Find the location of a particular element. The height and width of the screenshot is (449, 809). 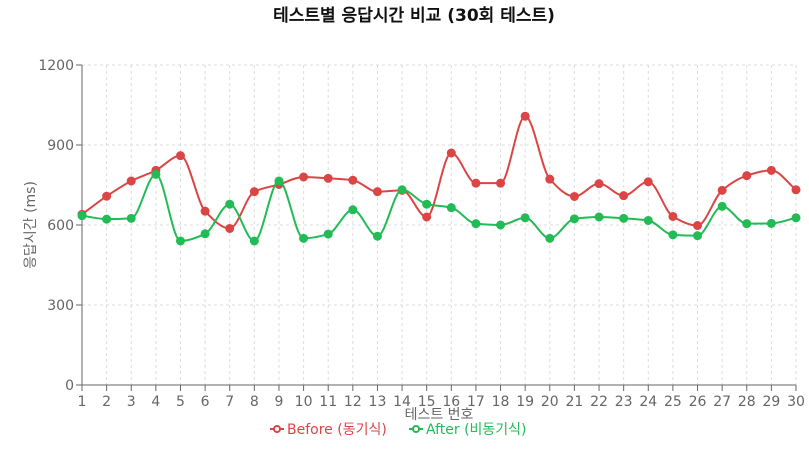

x-tick-label: 21 is located at coordinates (574, 402).